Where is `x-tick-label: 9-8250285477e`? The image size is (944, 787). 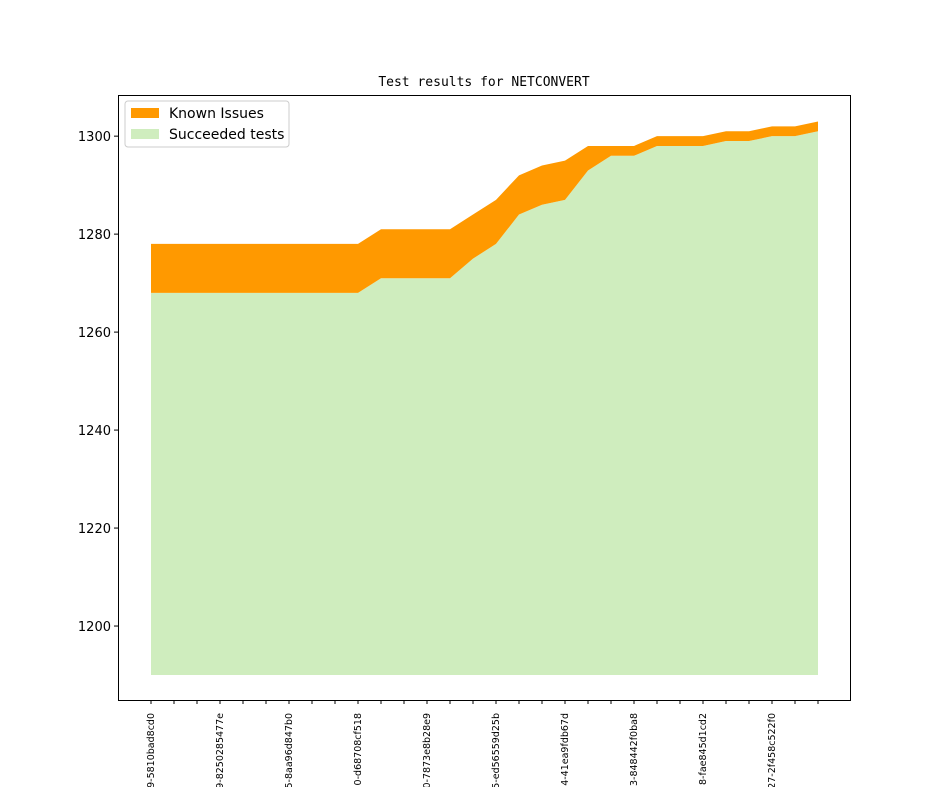 x-tick-label: 9-8250285477e is located at coordinates (220, 750).